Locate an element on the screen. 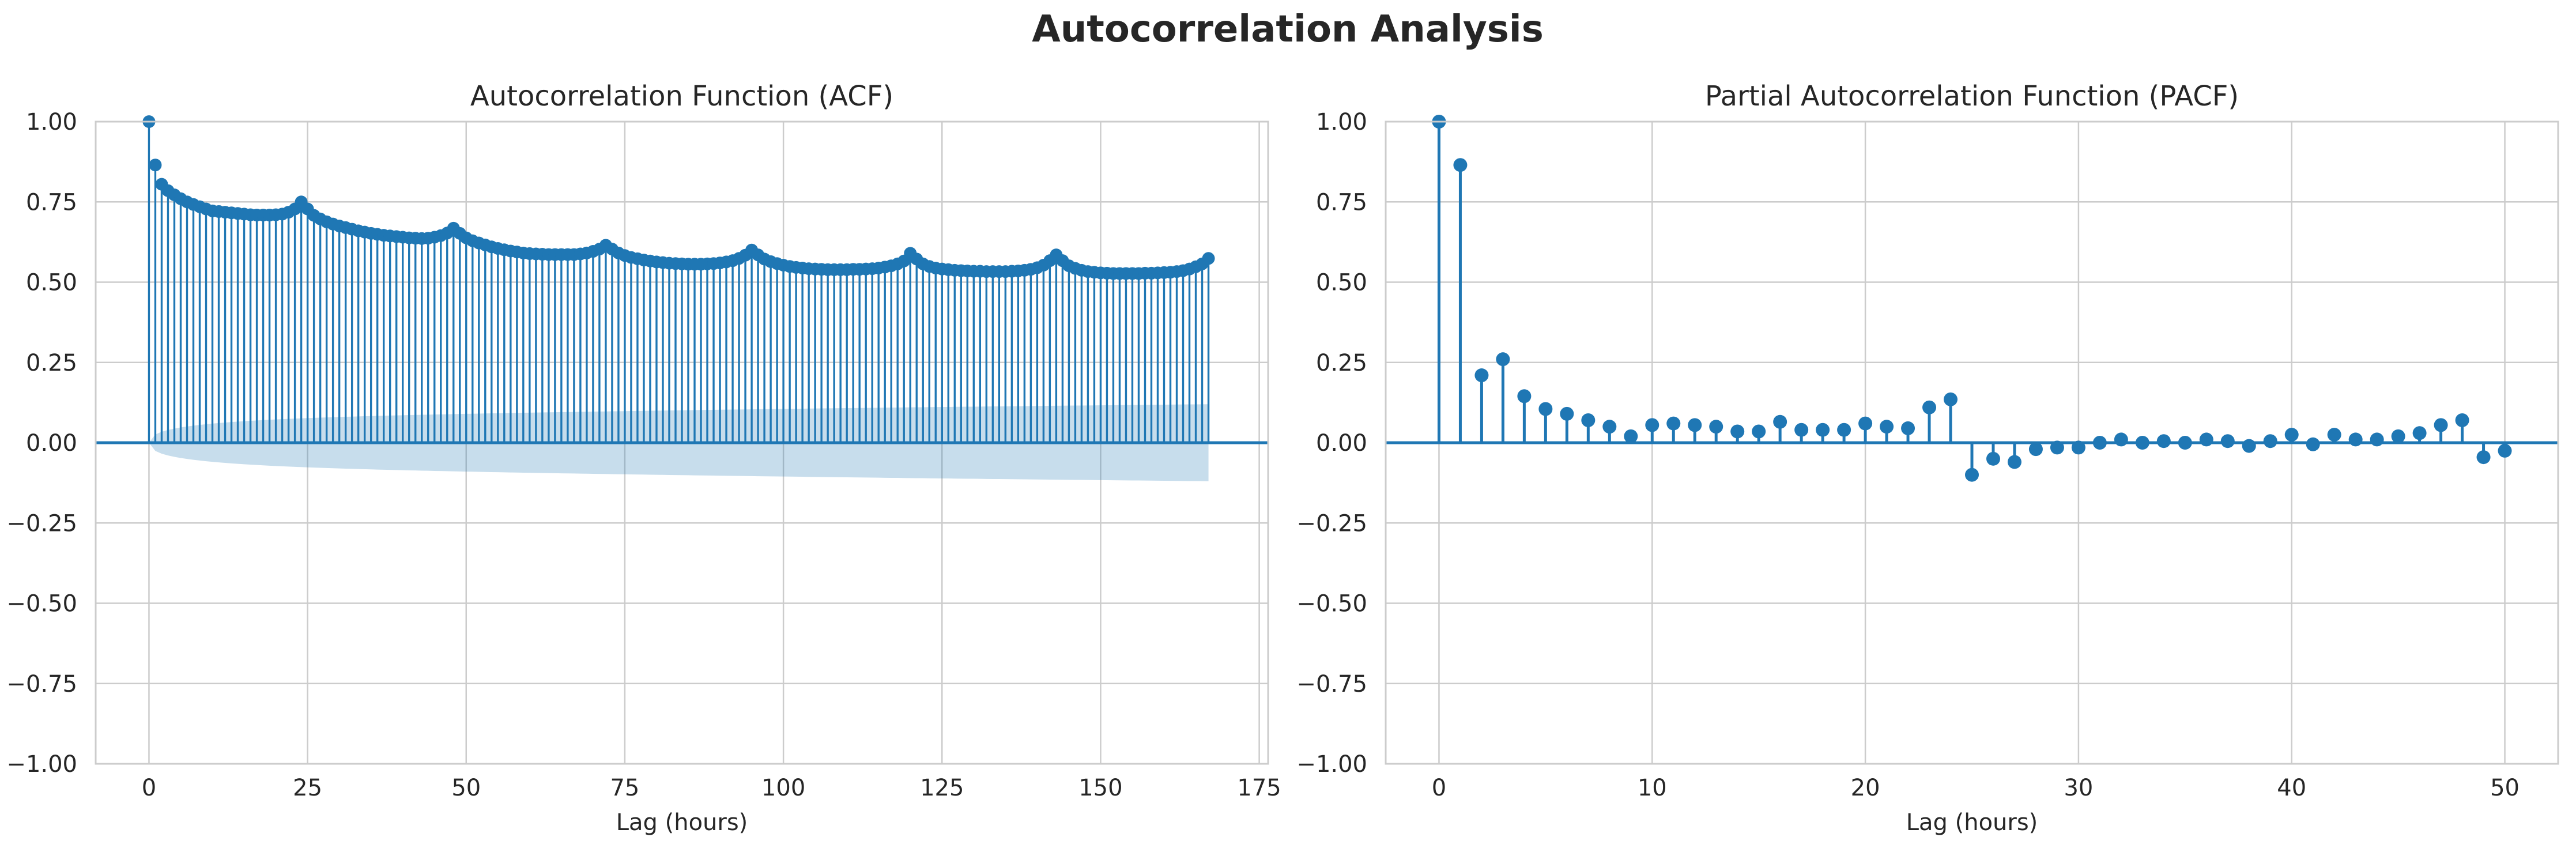 Image resolution: width=2576 pixels, height=852 pixels. acf-x-tick-labels: 0 25 50 75 100 125 150 175 is located at coordinates (711, 788).